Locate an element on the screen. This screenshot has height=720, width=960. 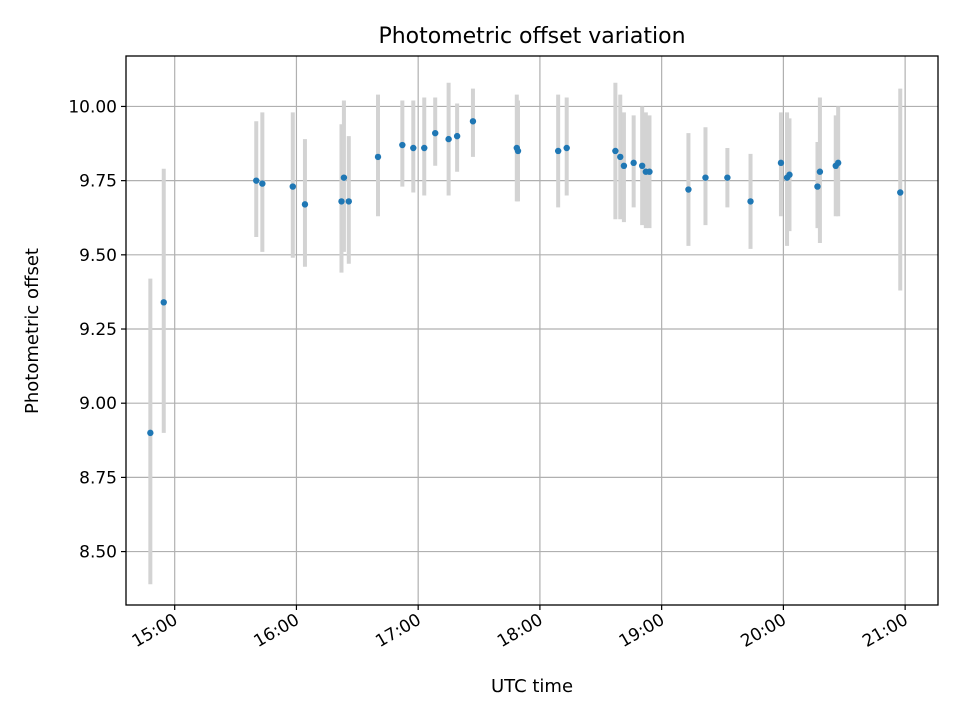
chart-title: Photometric offset variation is located at coordinates (531, 36).